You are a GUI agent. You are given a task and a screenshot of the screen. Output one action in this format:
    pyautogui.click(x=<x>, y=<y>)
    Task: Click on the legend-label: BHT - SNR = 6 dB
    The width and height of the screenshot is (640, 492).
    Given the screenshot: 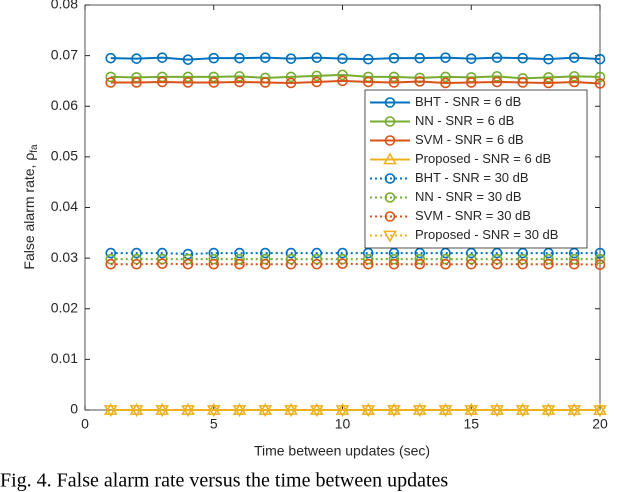 What is the action you would take?
    pyautogui.click(x=468, y=101)
    